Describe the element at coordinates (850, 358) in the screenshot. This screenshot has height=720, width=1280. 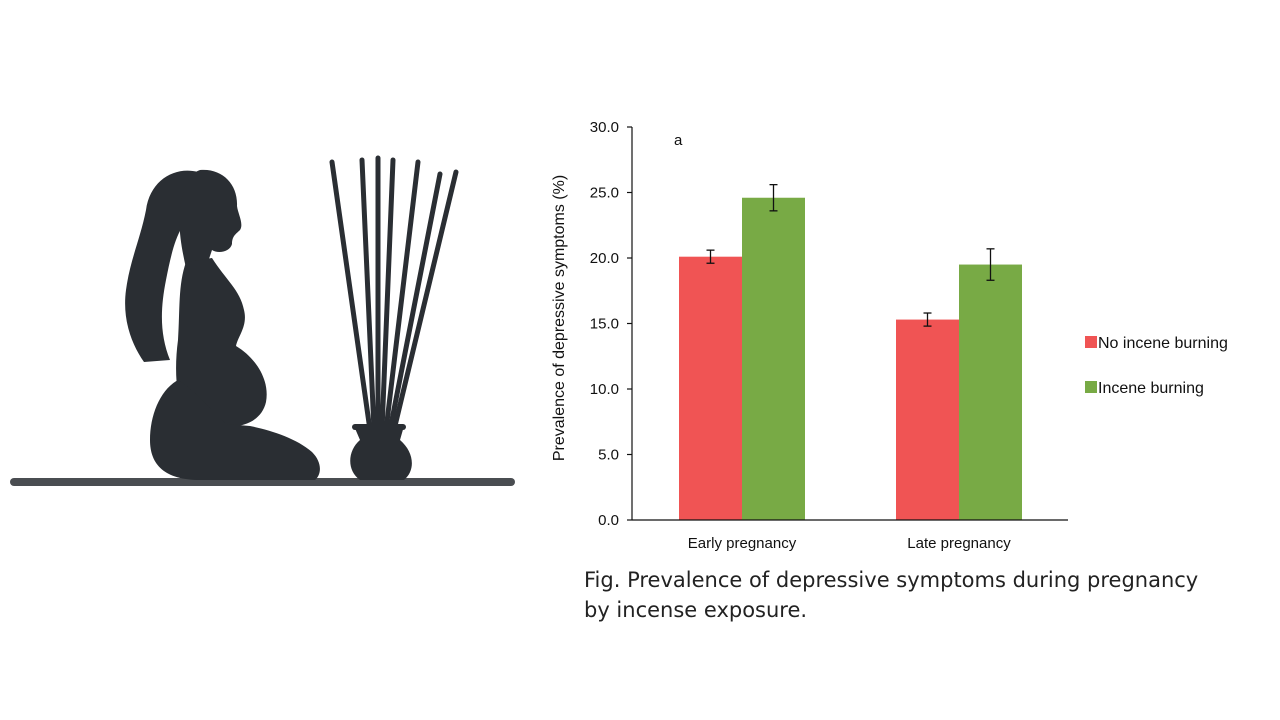
I see `bars` at that location.